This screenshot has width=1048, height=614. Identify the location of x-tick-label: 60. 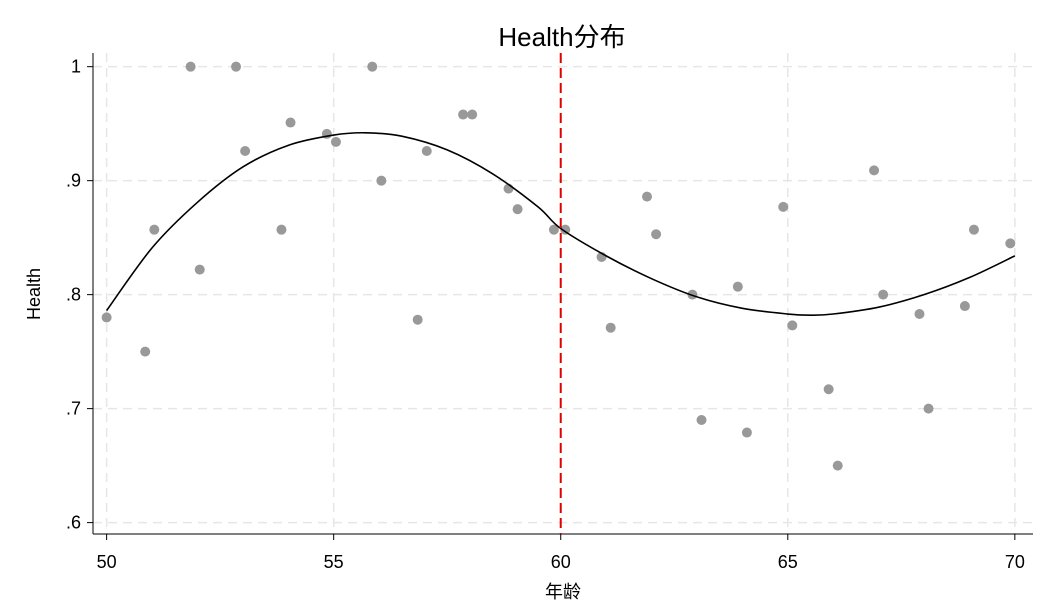
(561, 562).